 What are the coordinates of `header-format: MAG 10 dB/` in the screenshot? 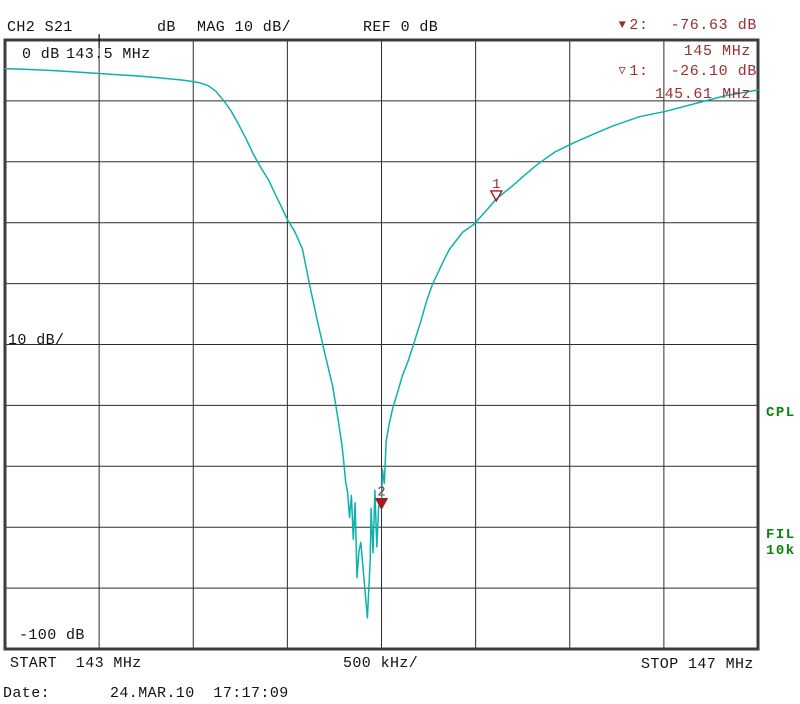 It's located at (244, 27).